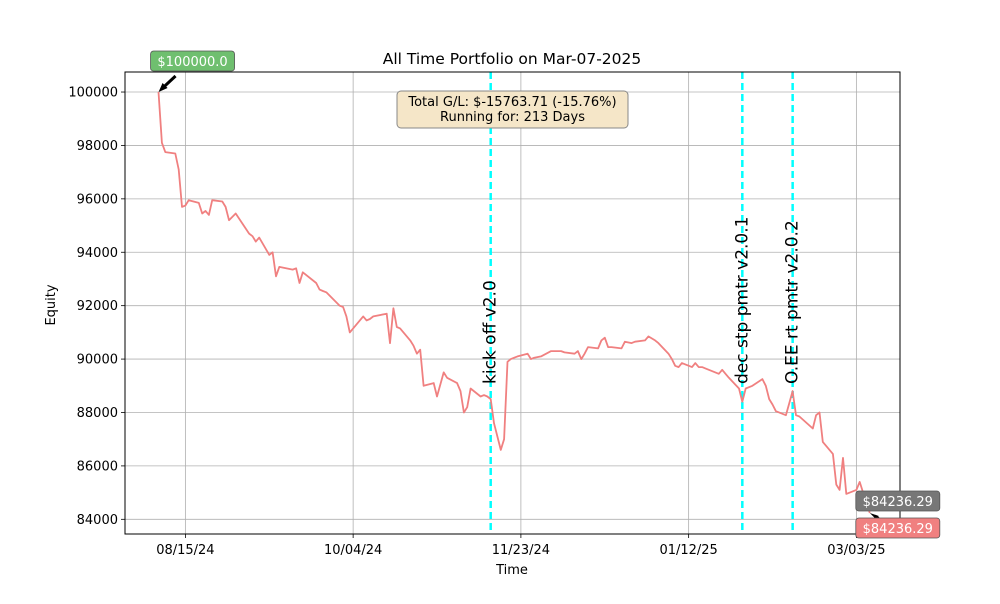 This screenshot has height=604, width=1000. Describe the element at coordinates (512, 117) in the screenshot. I see `info-box-running-days: Running for: 213 Days` at that location.